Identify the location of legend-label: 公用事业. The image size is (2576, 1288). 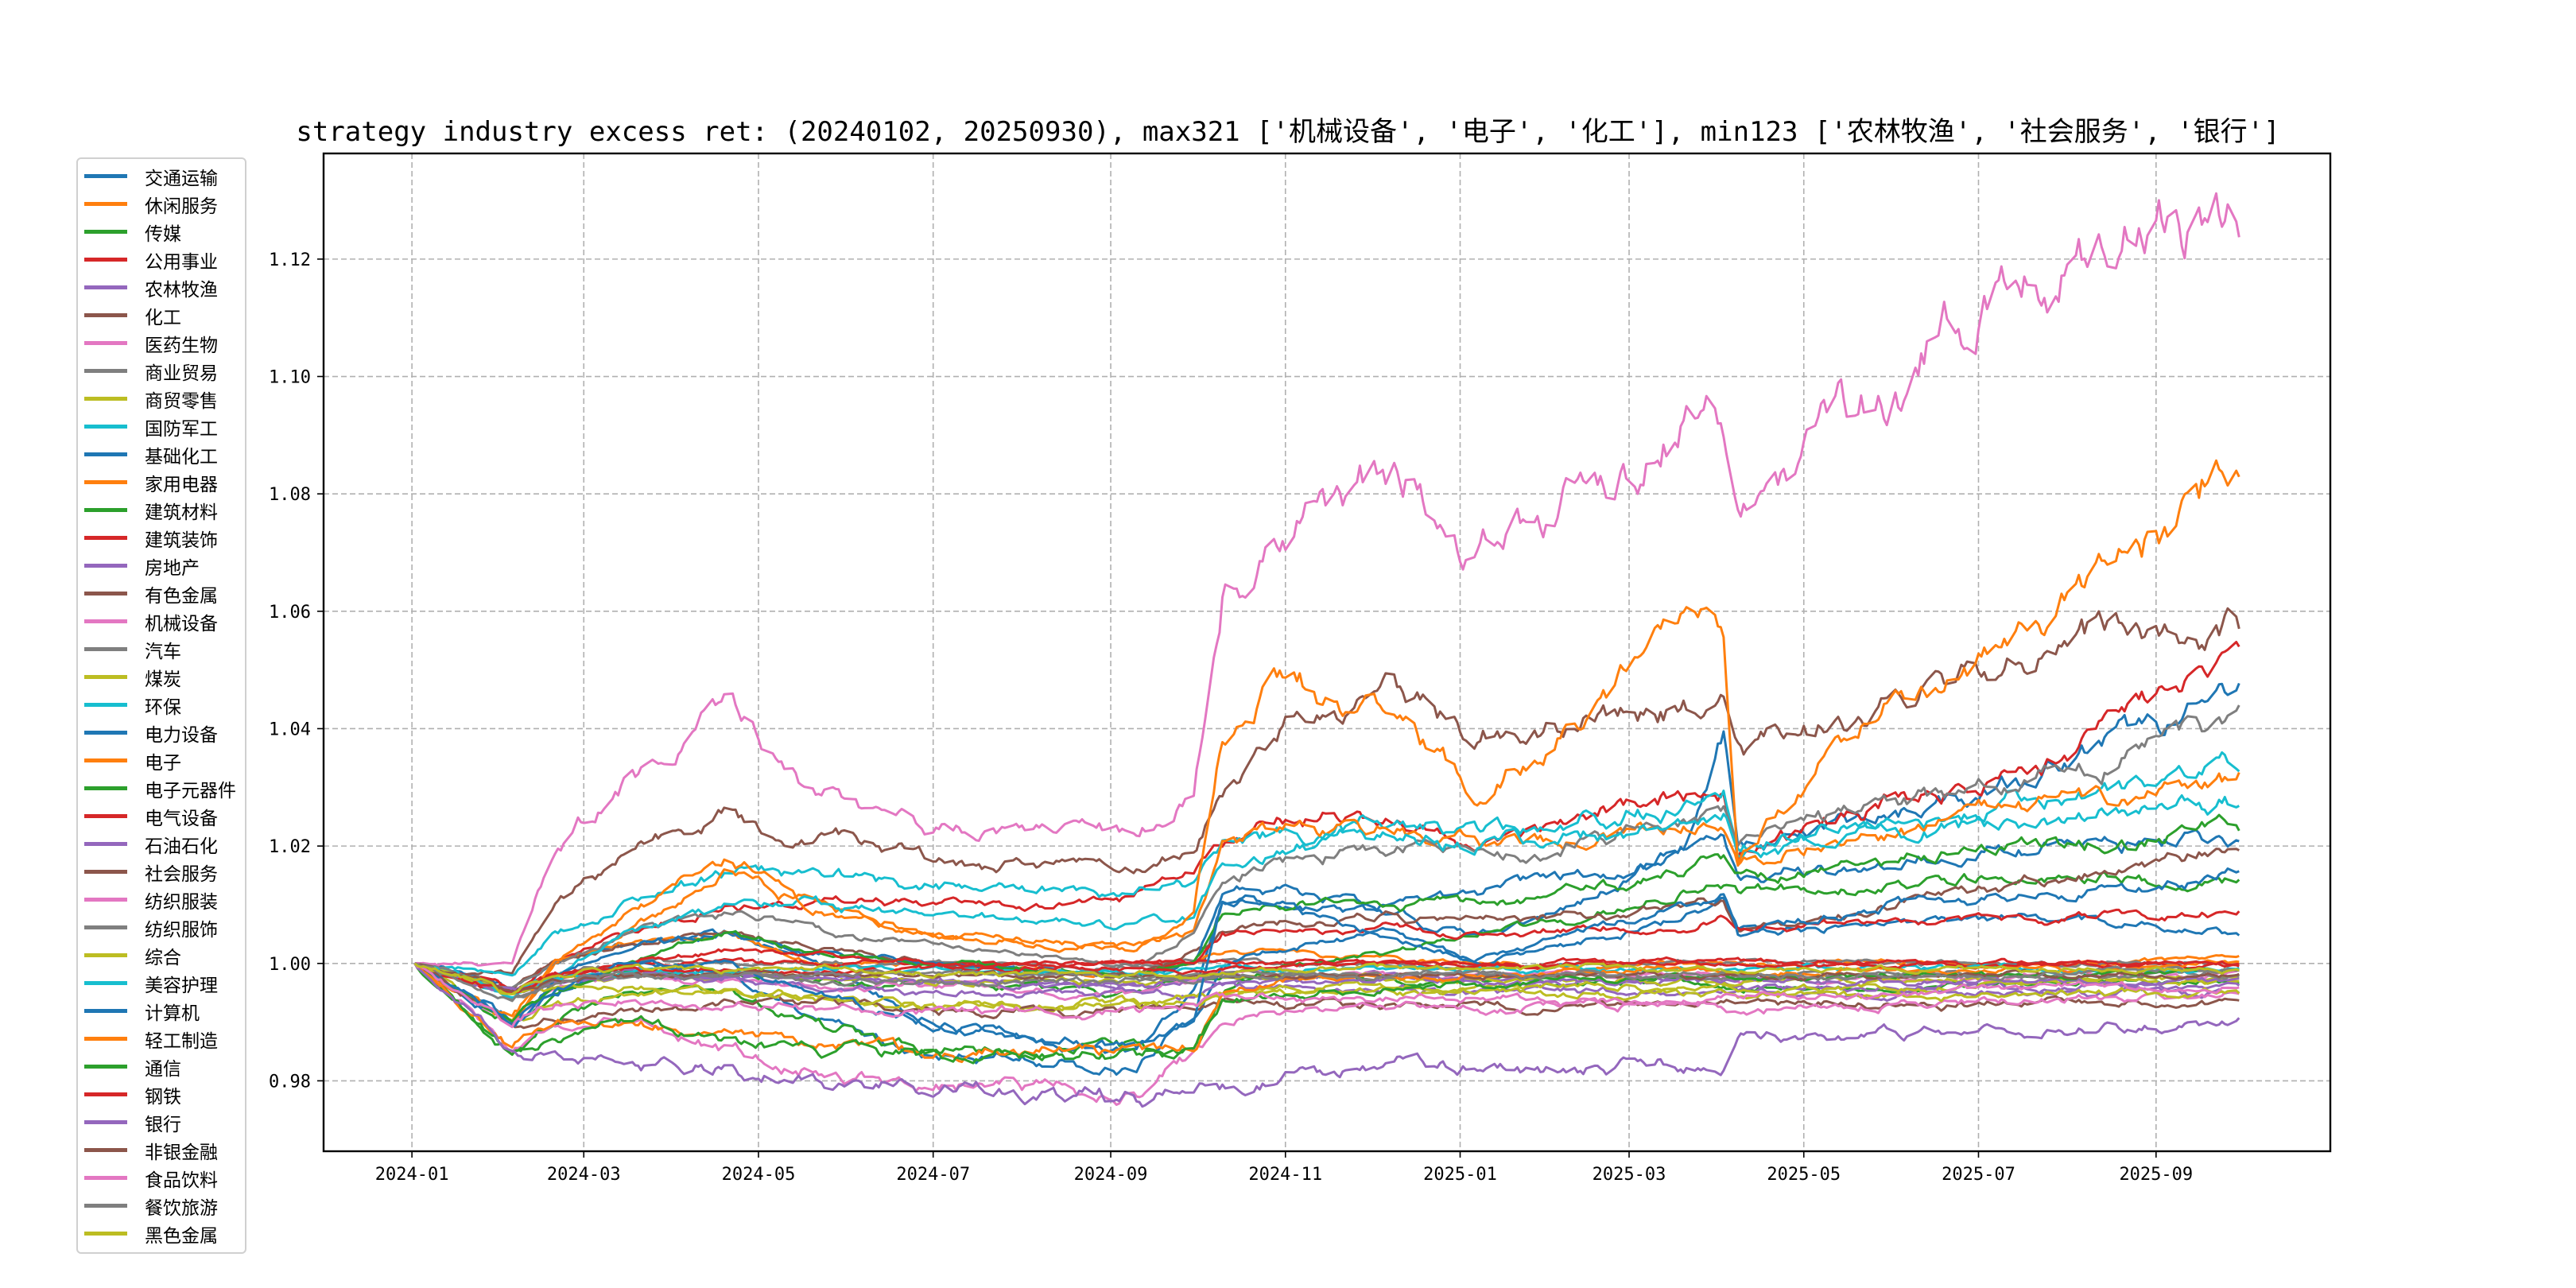
(182, 262).